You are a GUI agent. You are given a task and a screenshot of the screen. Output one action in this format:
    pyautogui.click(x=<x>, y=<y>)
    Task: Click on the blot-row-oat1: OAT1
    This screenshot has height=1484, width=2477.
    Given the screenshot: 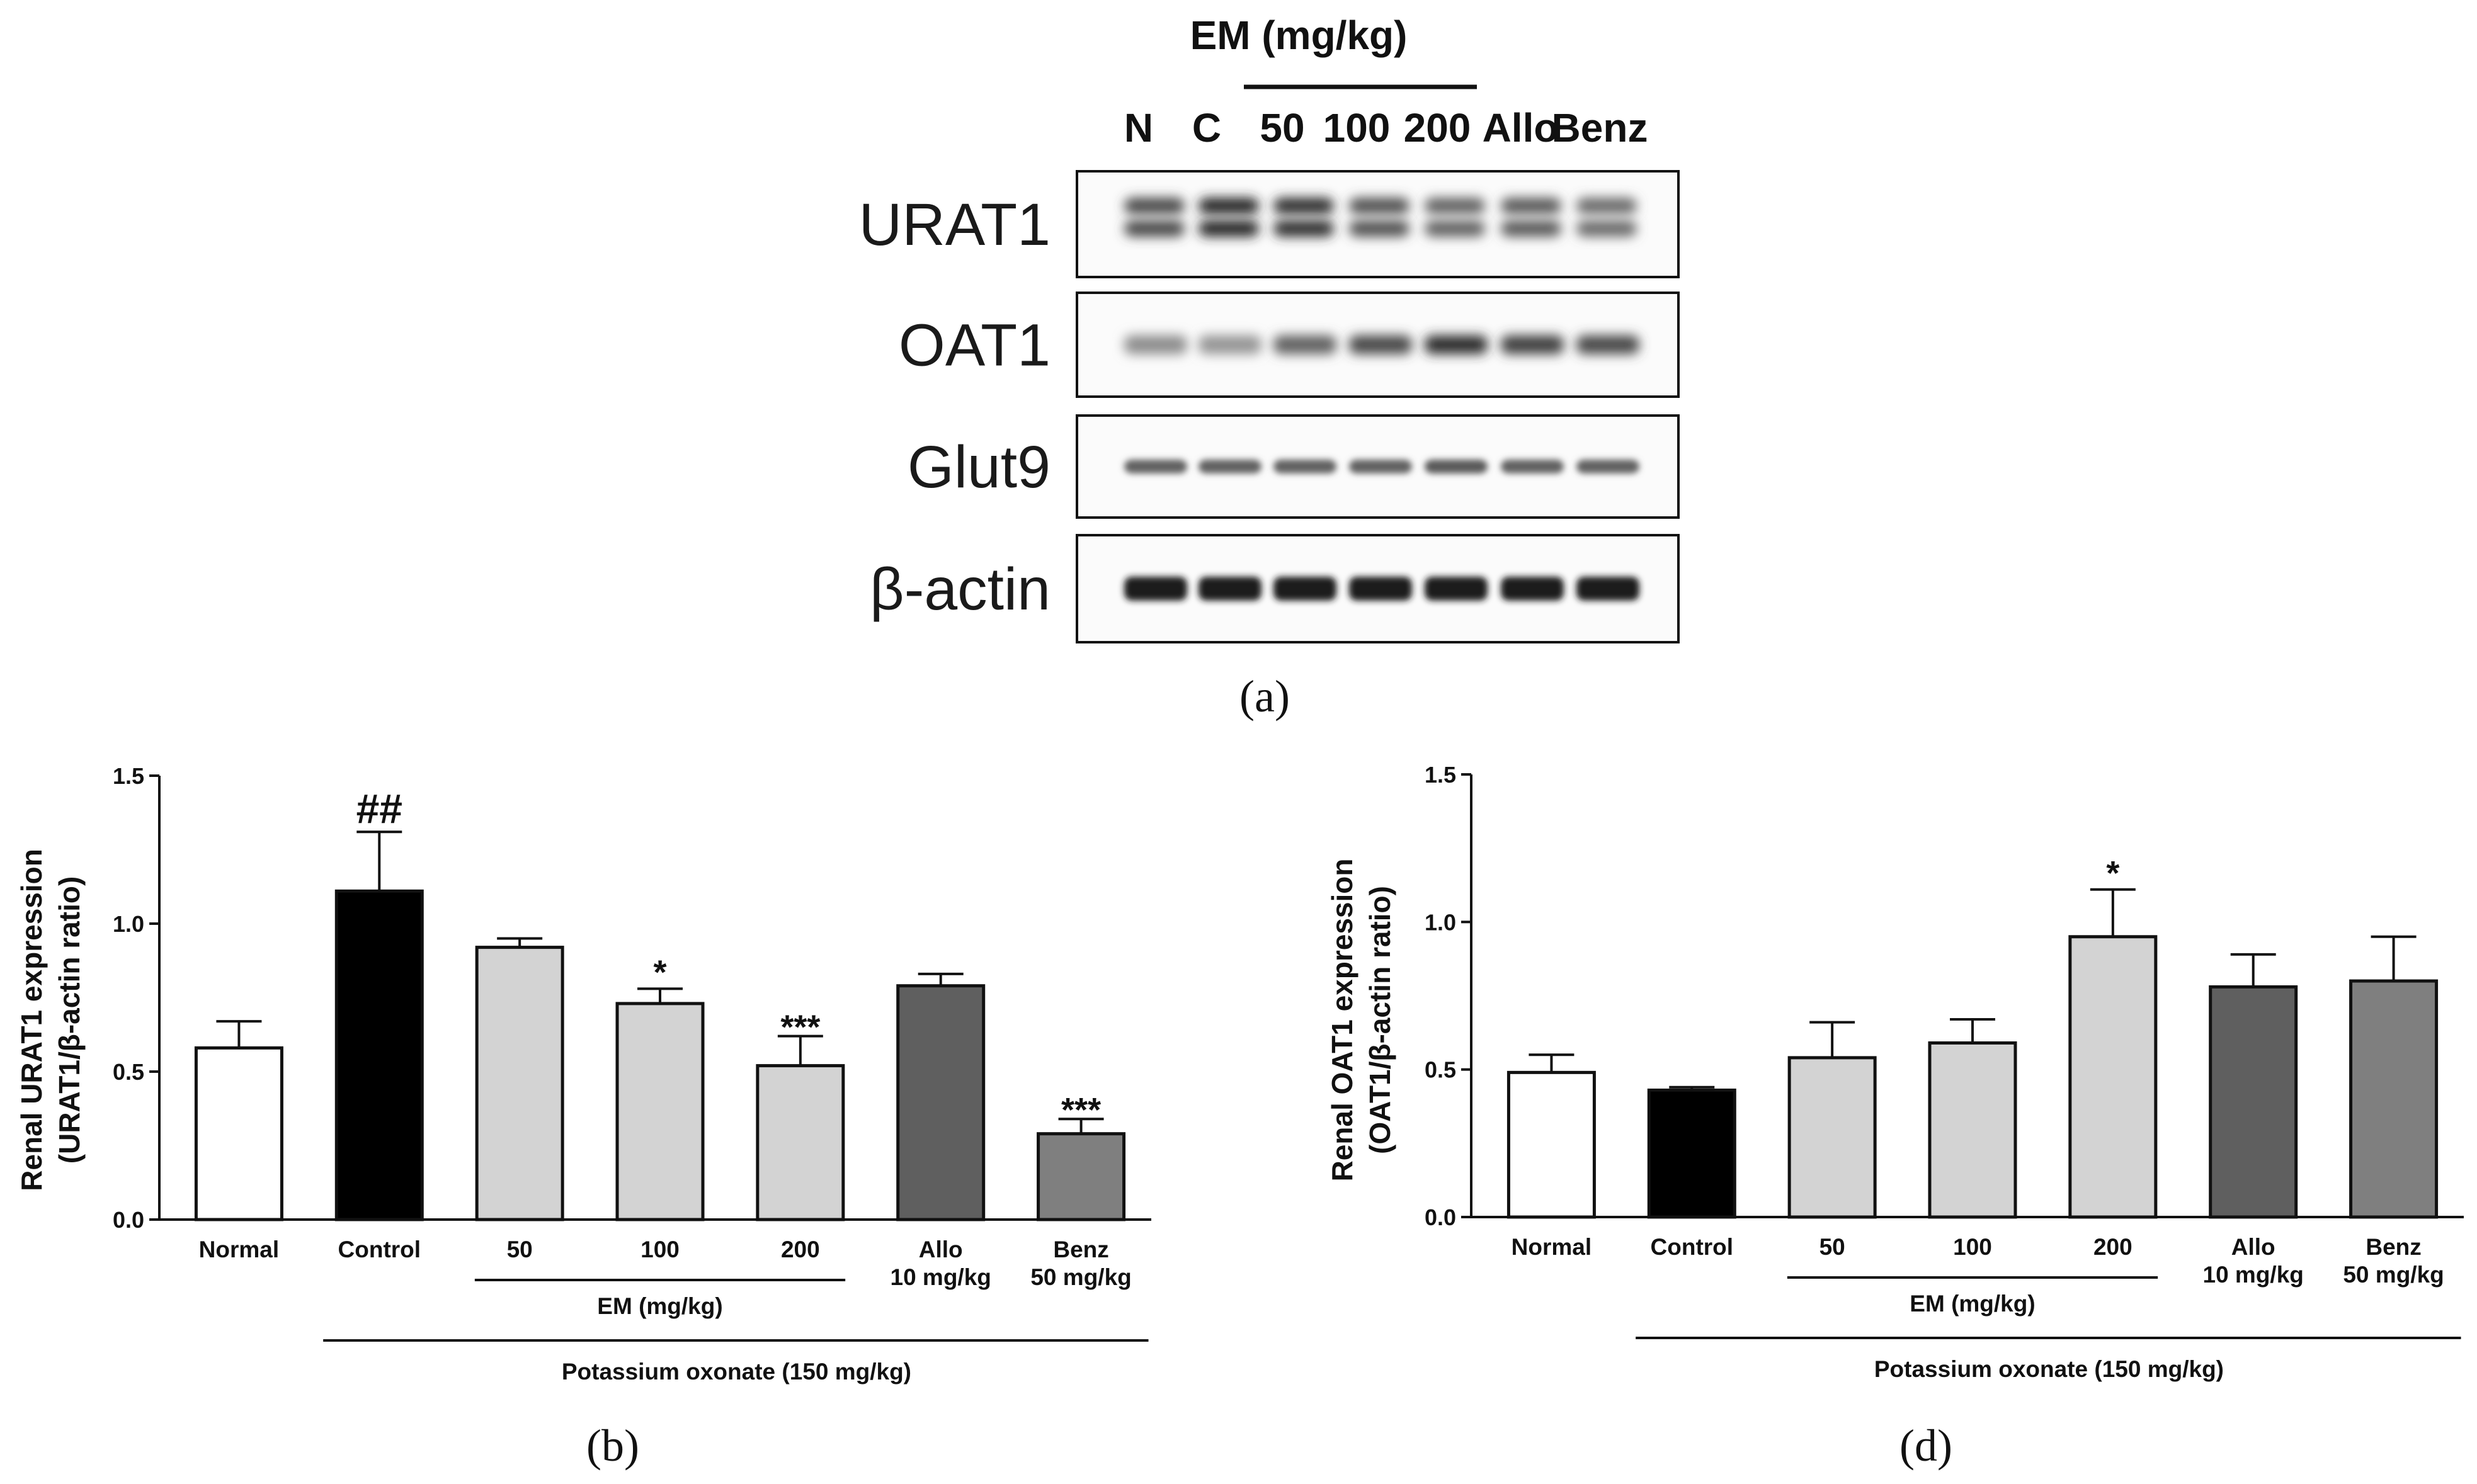 What is the action you would take?
    pyautogui.click(x=1290, y=345)
    